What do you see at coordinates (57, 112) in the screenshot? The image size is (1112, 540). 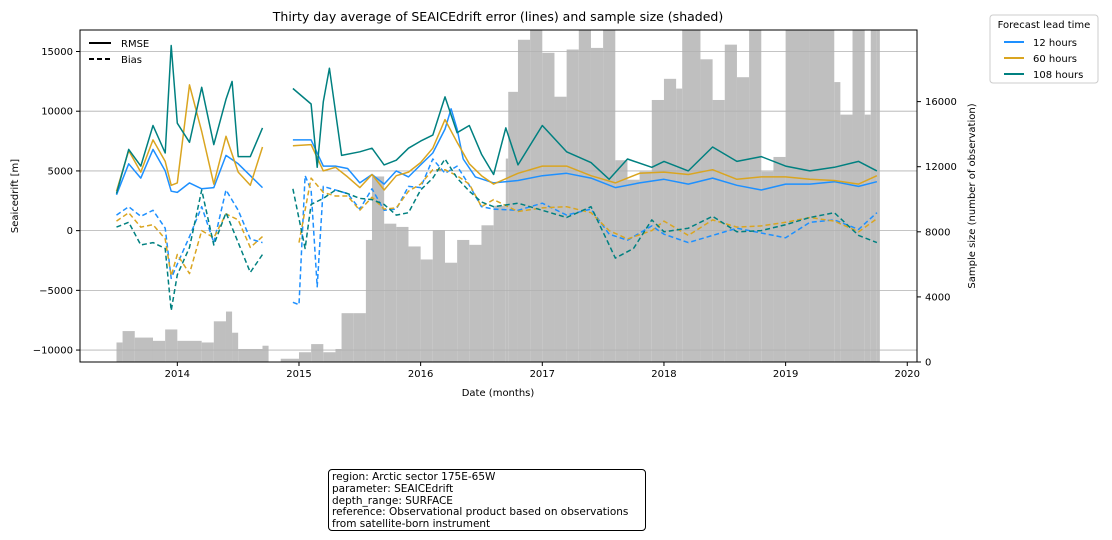 I see `y-tick-label: 10000` at bounding box center [57, 112].